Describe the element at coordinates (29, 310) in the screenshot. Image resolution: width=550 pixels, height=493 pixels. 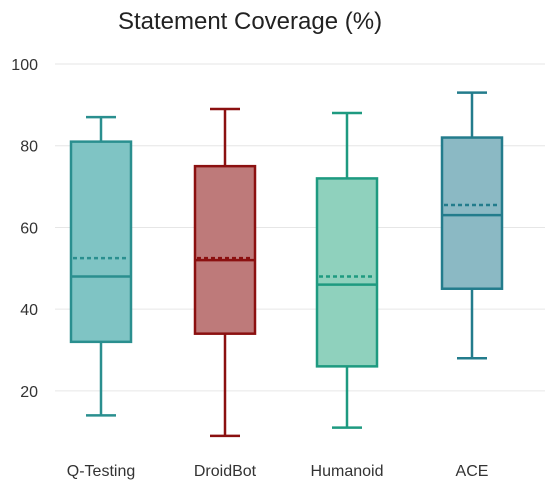
I see `y-tick-label: 40` at that location.